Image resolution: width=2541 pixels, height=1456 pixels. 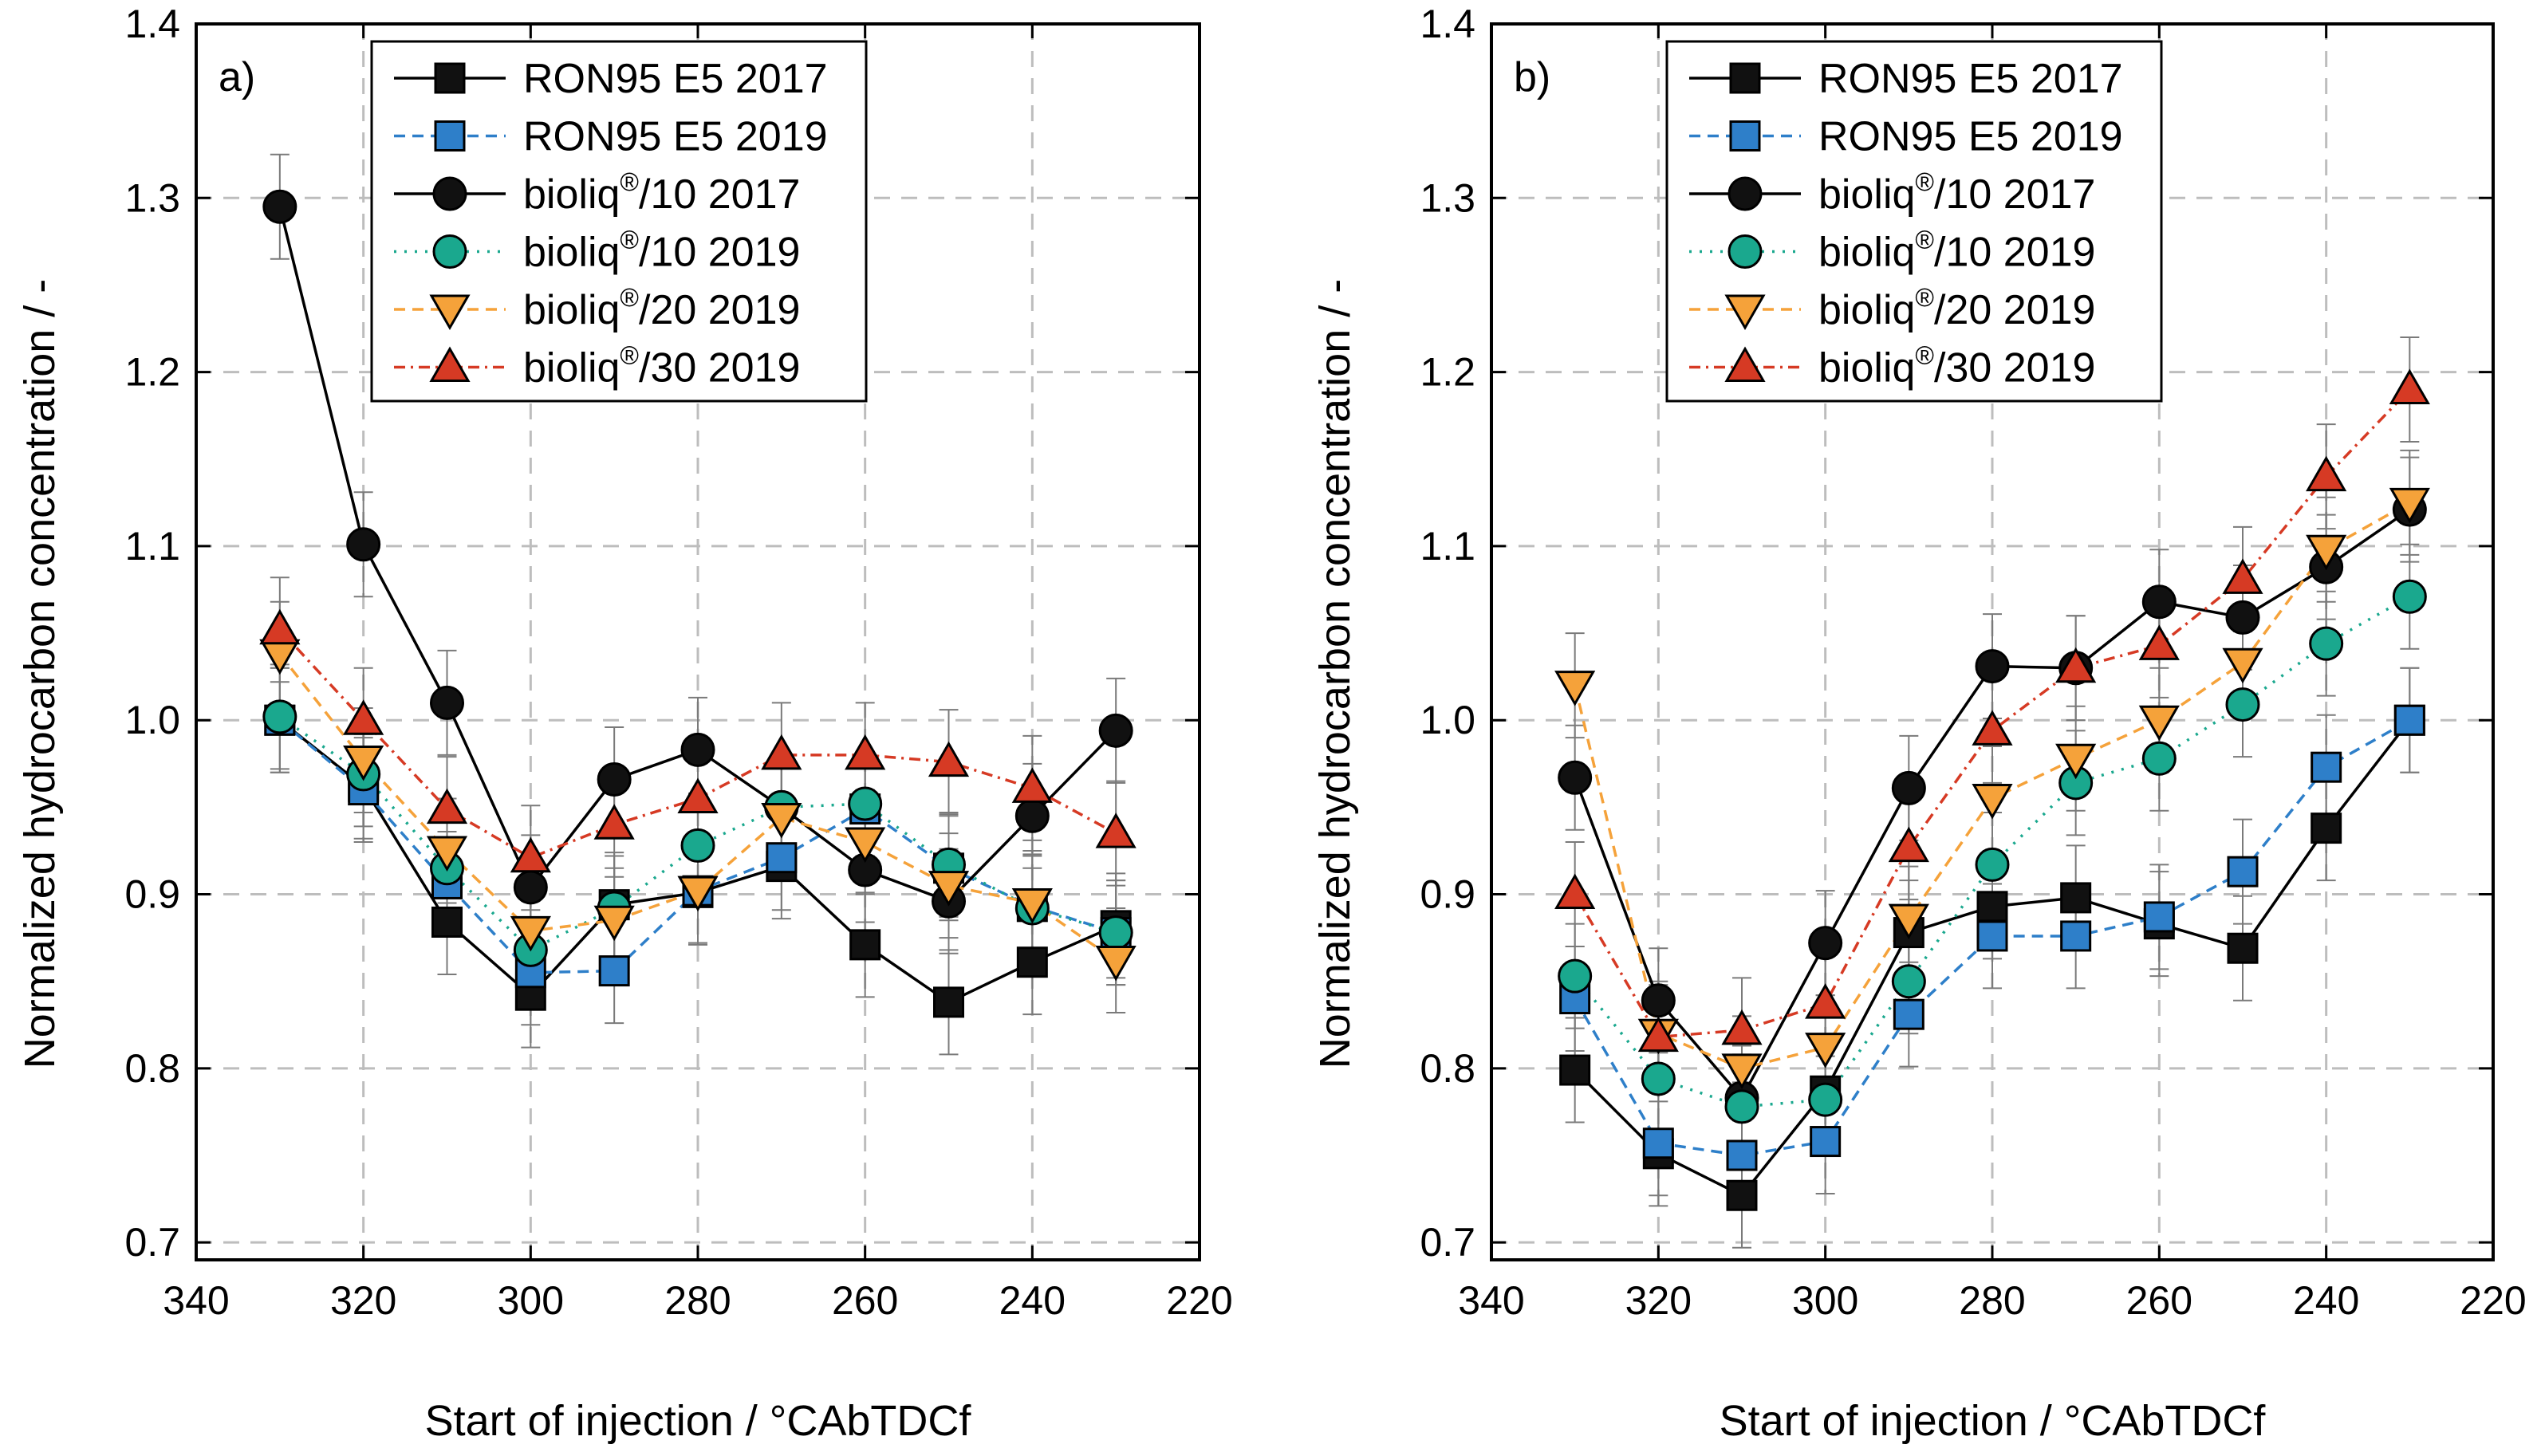 What do you see at coordinates (152, 894) in the screenshot?
I see `y-tick-label: 0.9` at bounding box center [152, 894].